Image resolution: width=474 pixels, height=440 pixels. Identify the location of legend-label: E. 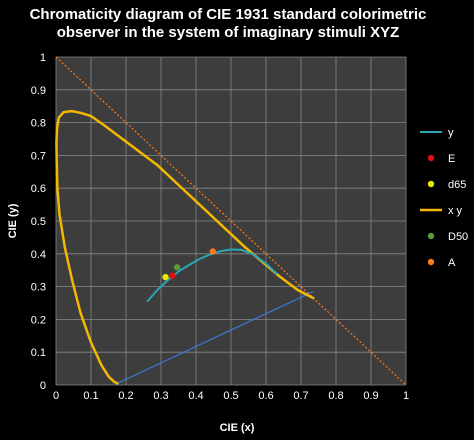
(451, 159).